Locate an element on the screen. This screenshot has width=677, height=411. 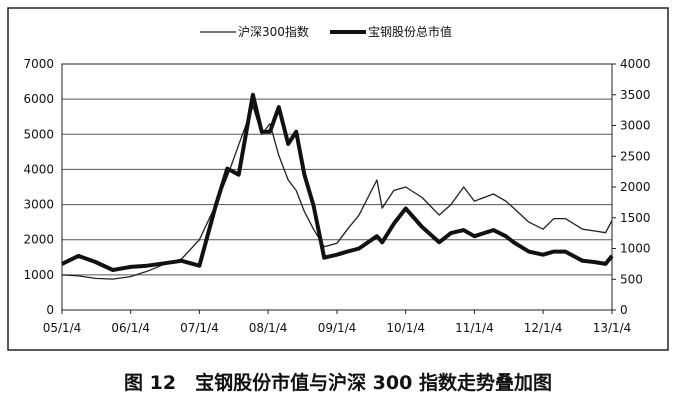
legend-label: 沪深300指数 is located at coordinates (273, 31).